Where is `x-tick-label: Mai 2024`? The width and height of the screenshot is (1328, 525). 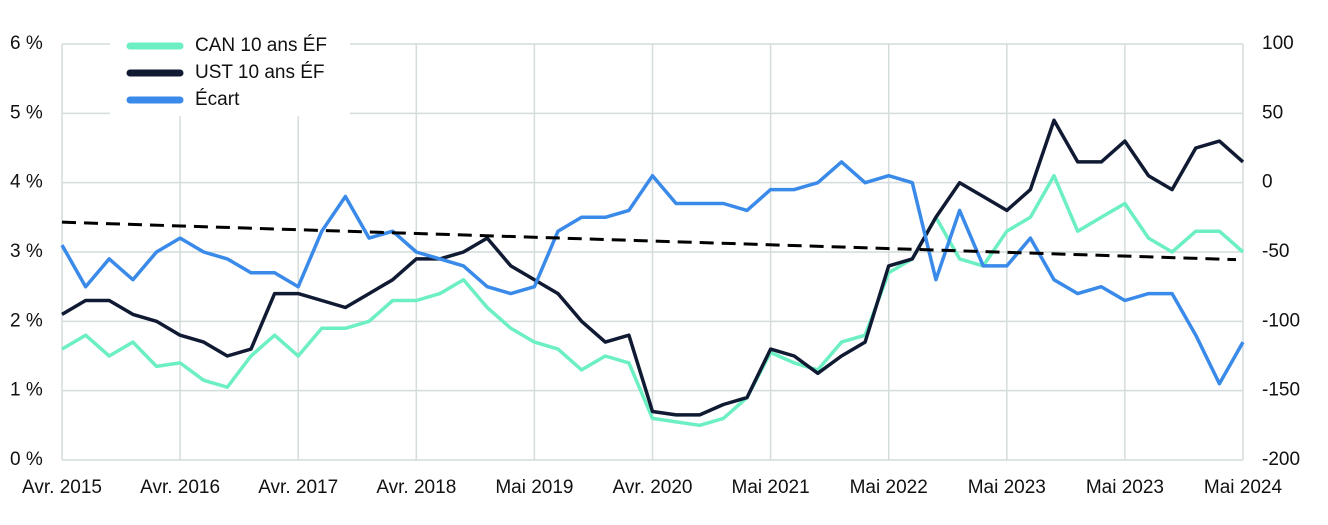
x-tick-label: Mai 2024 is located at coordinates (1243, 487).